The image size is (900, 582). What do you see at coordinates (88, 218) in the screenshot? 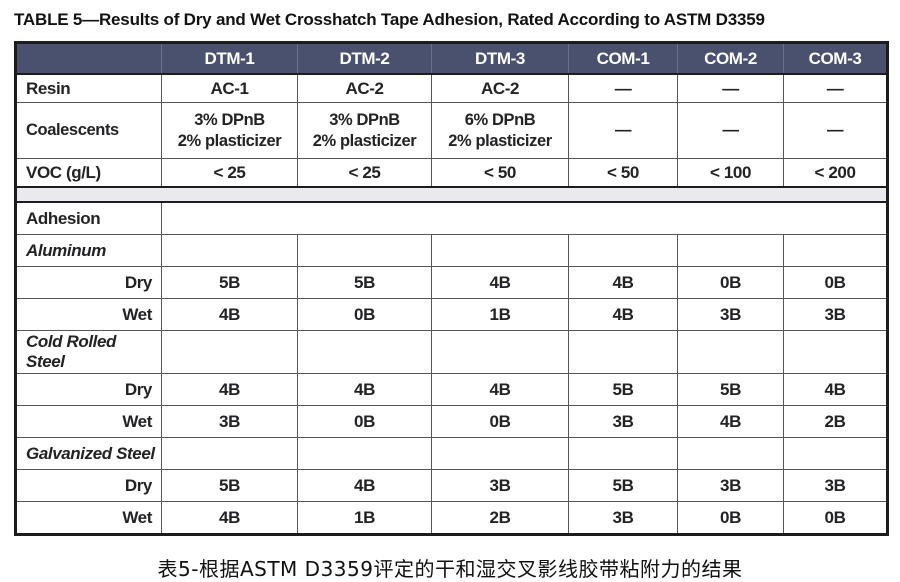
I see `row-label-adhesion: Adhesion` at bounding box center [88, 218].